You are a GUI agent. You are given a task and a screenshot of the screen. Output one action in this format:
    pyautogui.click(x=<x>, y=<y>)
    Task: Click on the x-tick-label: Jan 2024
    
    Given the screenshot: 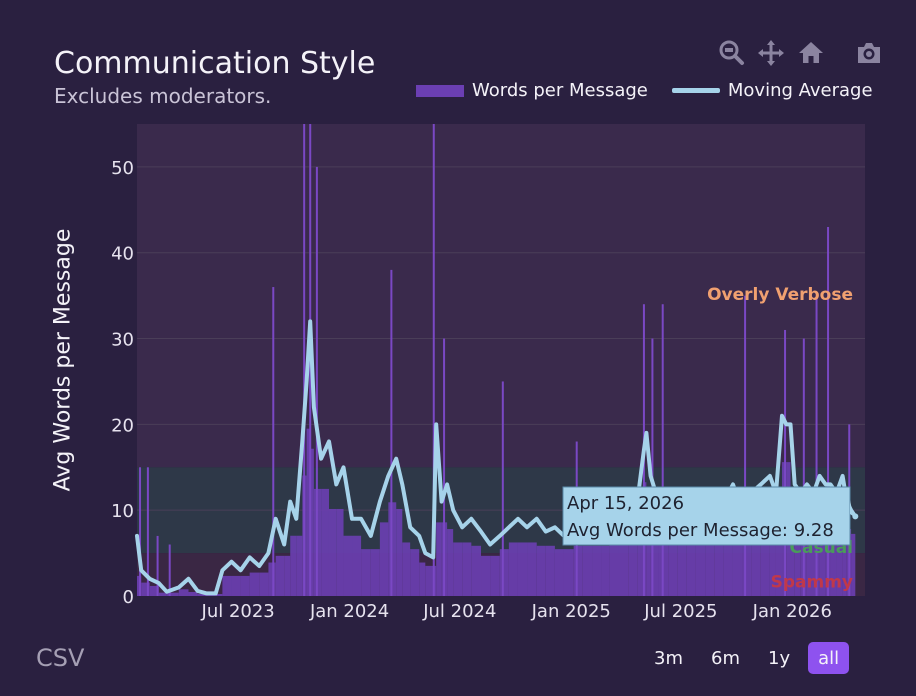 What is the action you would take?
    pyautogui.click(x=349, y=611)
    